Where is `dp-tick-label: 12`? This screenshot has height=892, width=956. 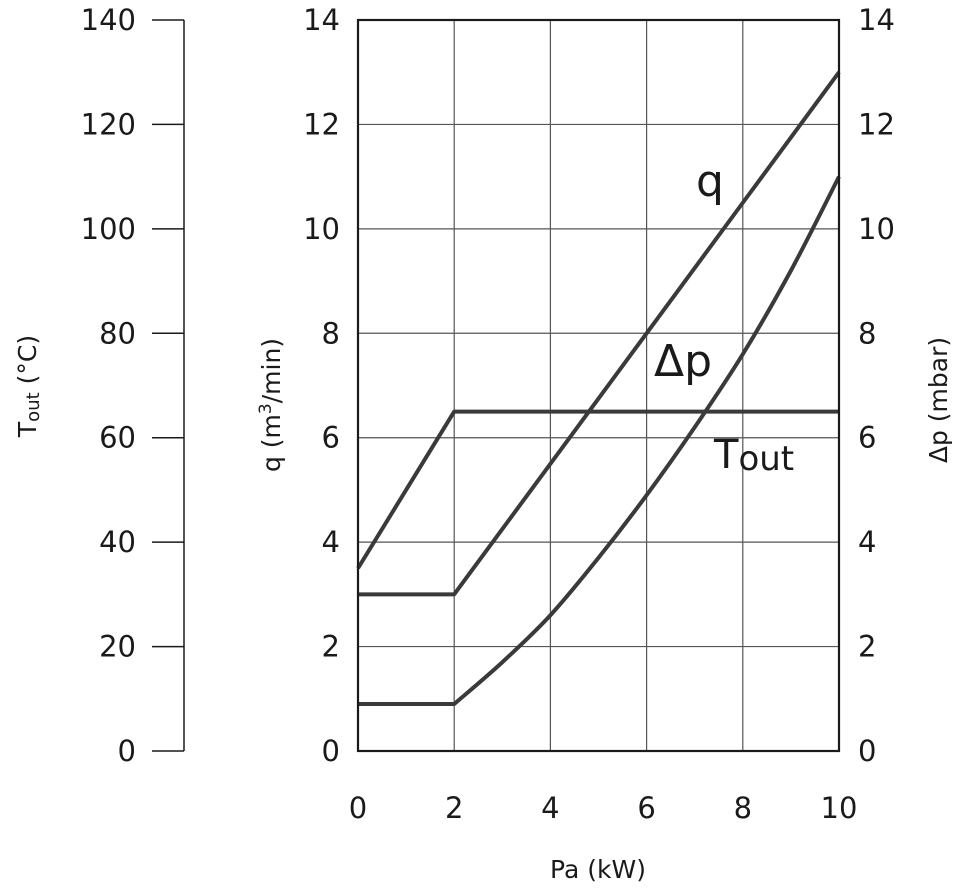
dp-tick-label: 12 is located at coordinates (876, 124).